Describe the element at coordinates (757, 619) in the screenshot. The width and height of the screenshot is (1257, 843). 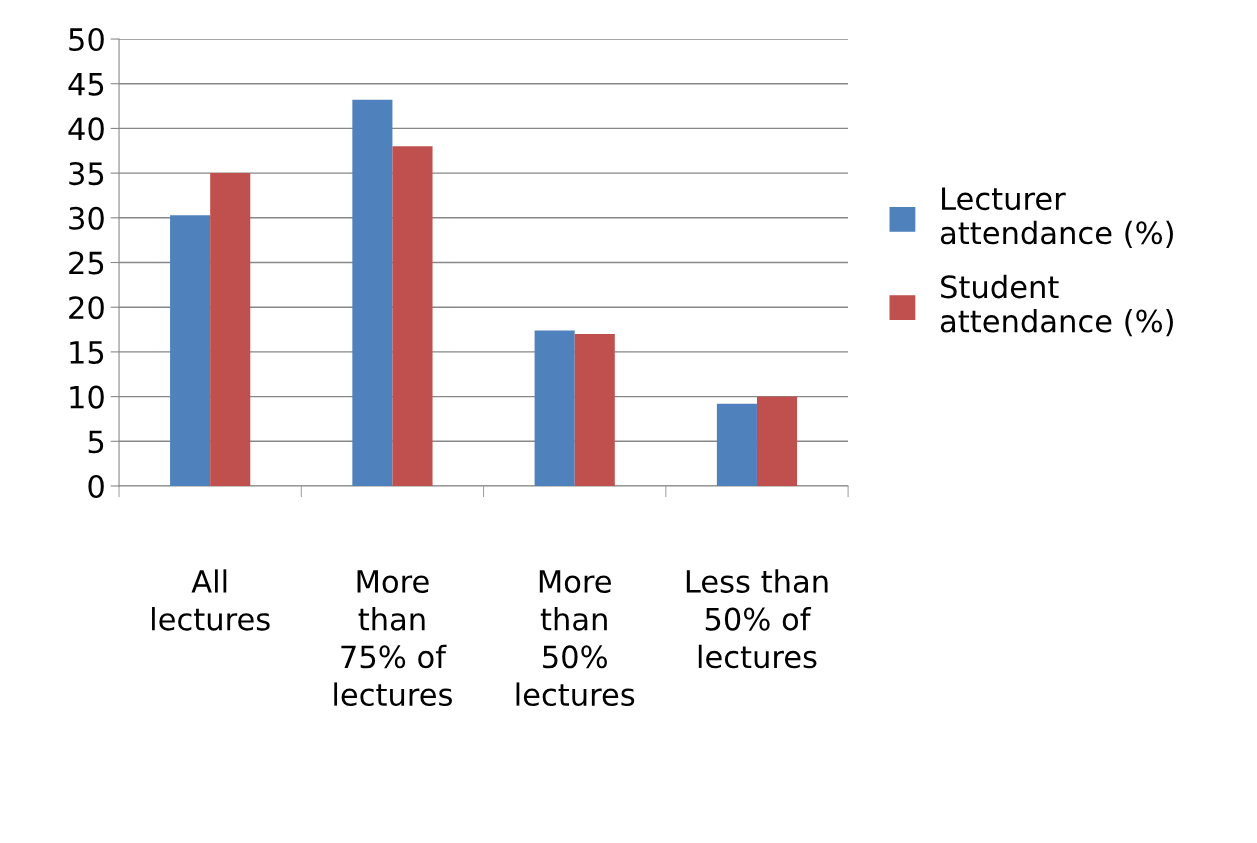
I see `x-tick-label: Less than 50% of lectures` at that location.